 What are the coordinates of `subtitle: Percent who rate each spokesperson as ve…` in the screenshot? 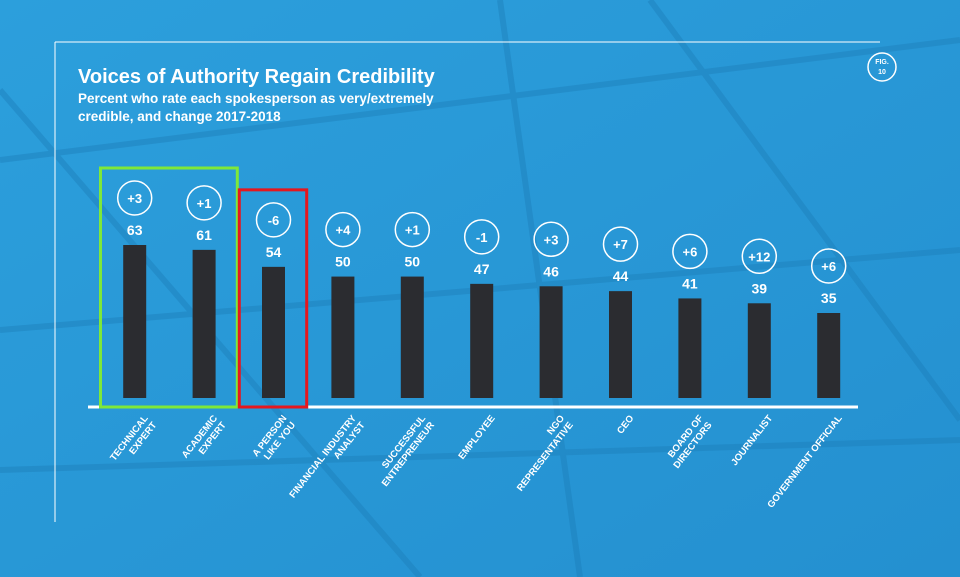 It's located at (256, 98).